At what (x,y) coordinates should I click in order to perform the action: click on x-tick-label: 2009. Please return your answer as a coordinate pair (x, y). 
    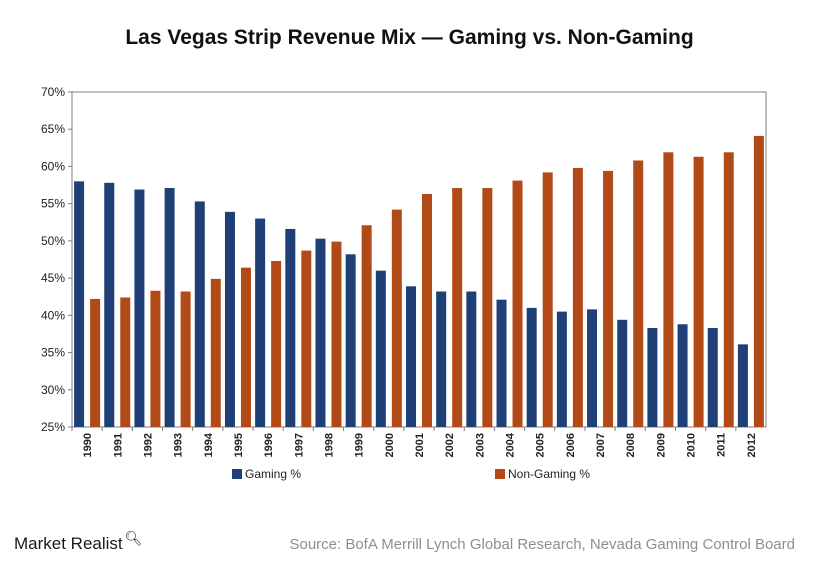
    Looking at the image, I should click on (661, 445).